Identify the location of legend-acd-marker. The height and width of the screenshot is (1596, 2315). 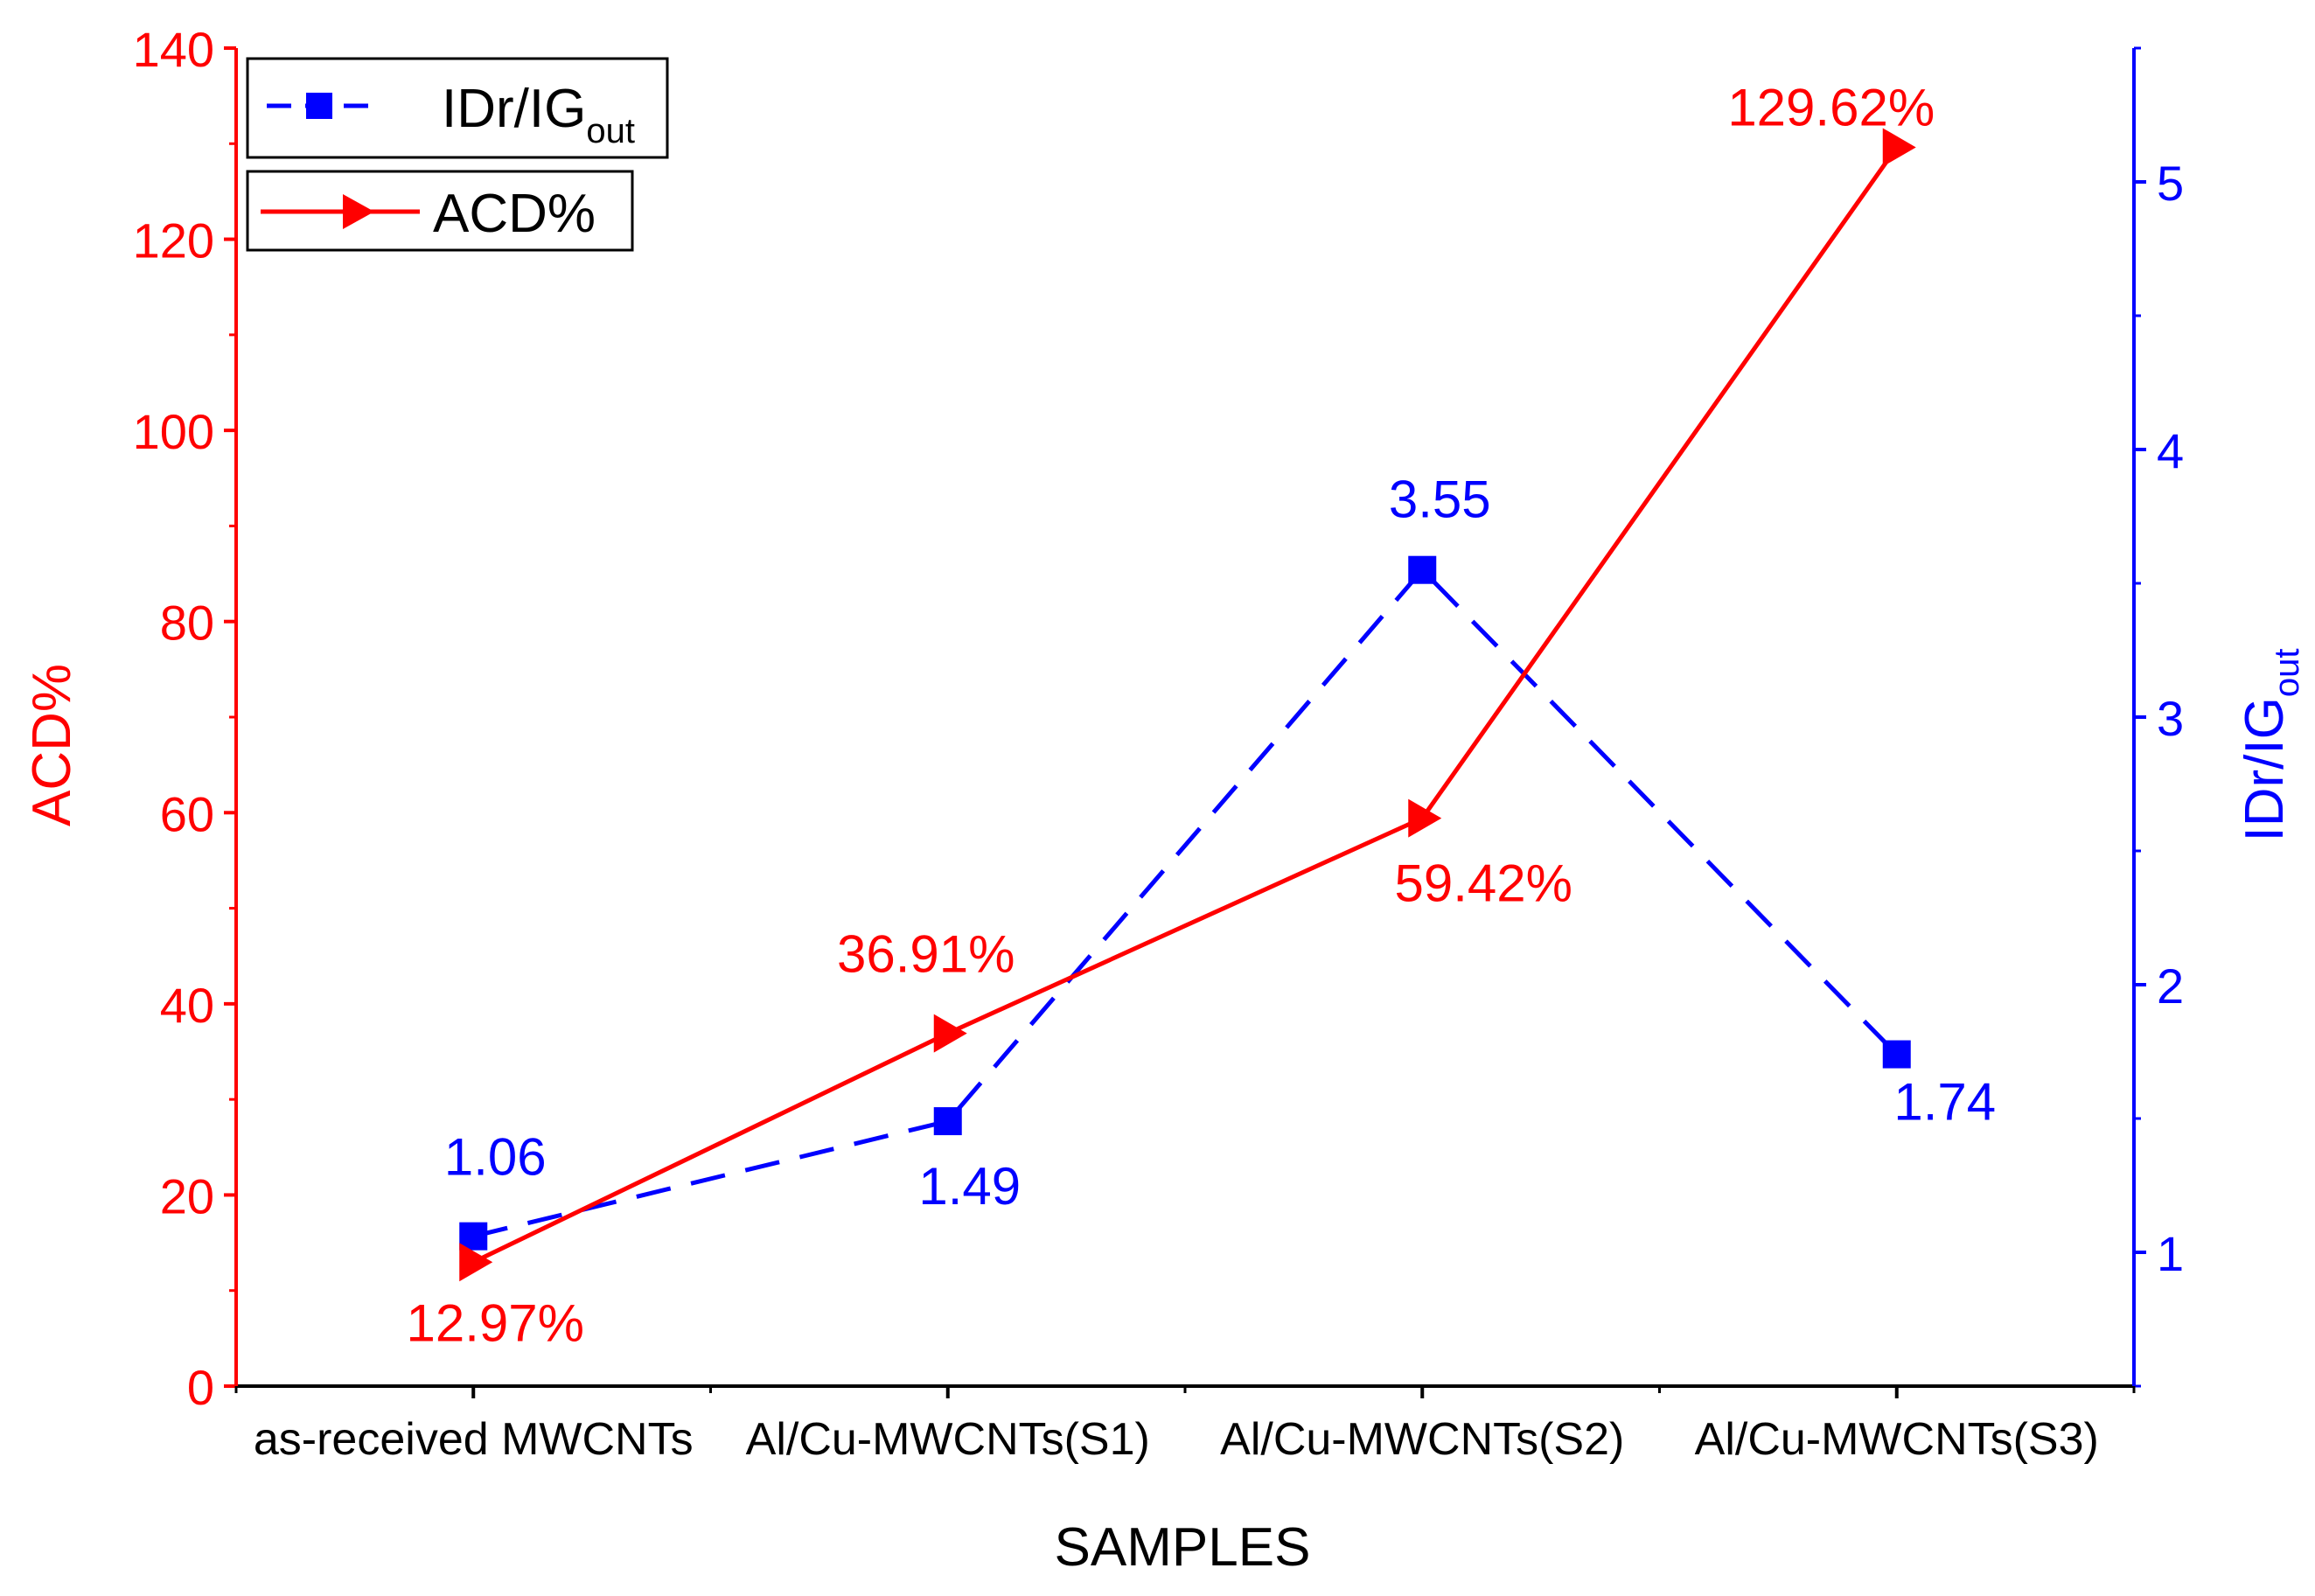
(358, 211).